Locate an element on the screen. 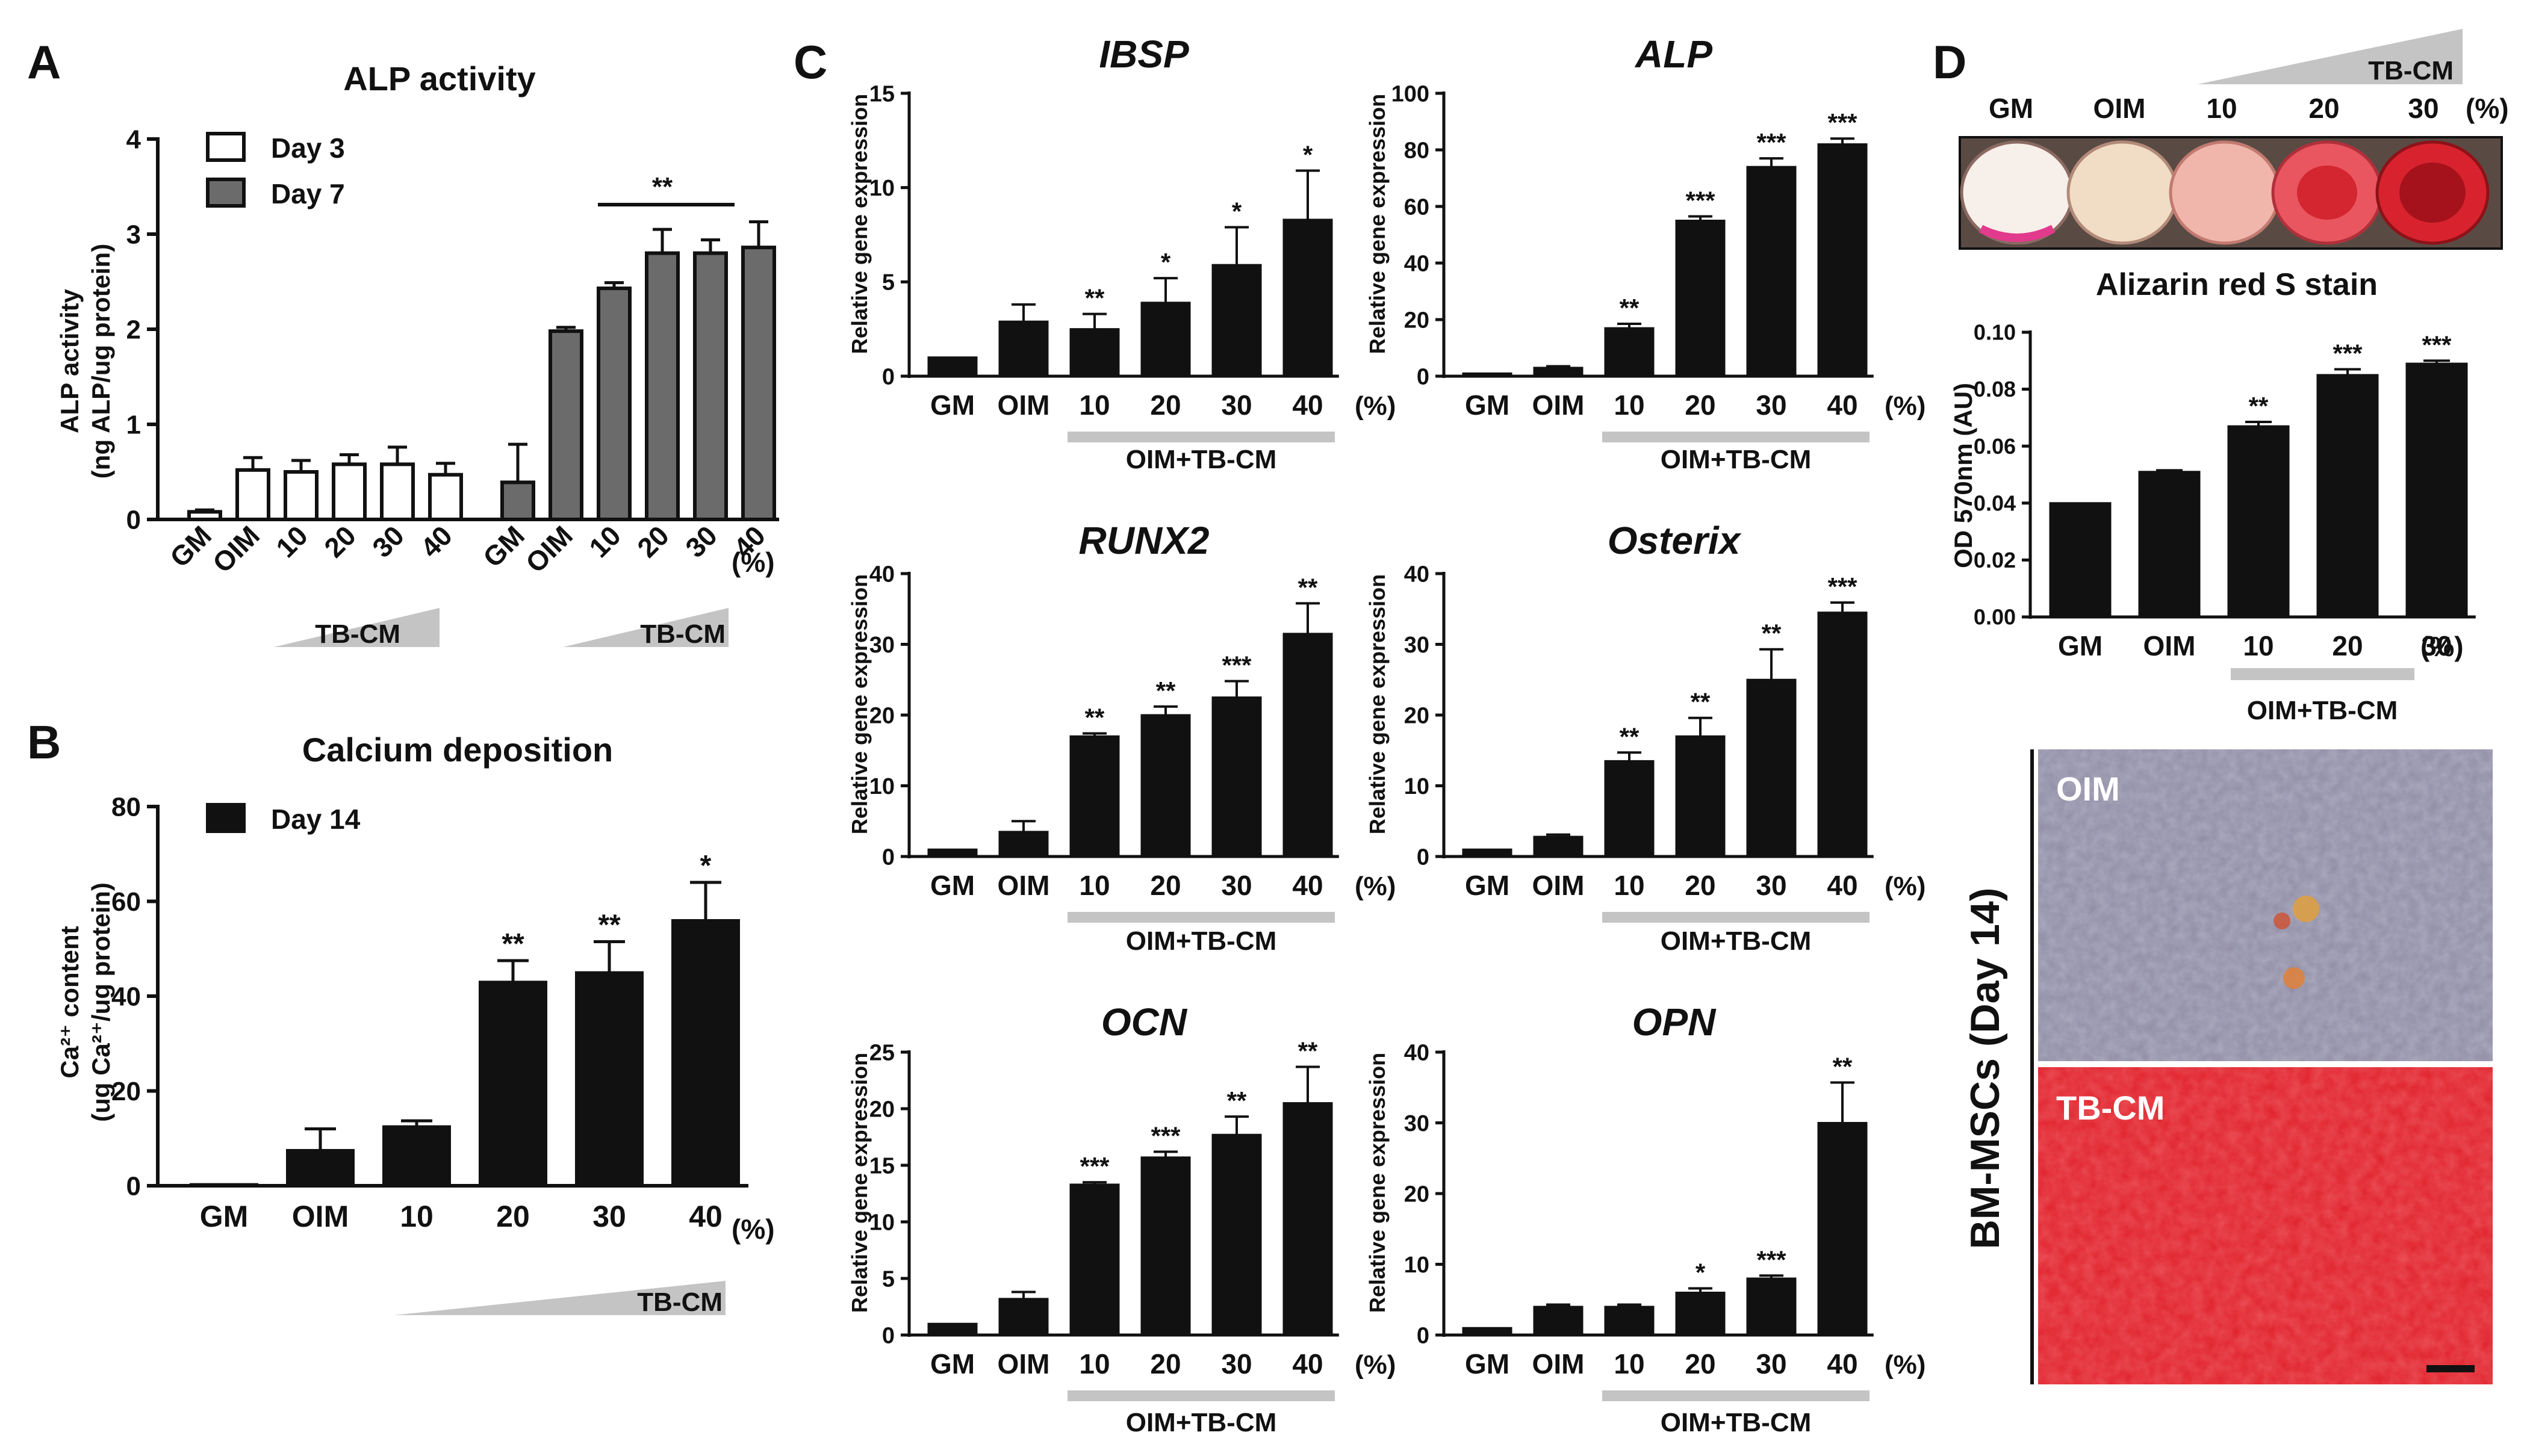 This screenshot has width=2527, height=1456. plate-label-30: 30 is located at coordinates (2423, 109).